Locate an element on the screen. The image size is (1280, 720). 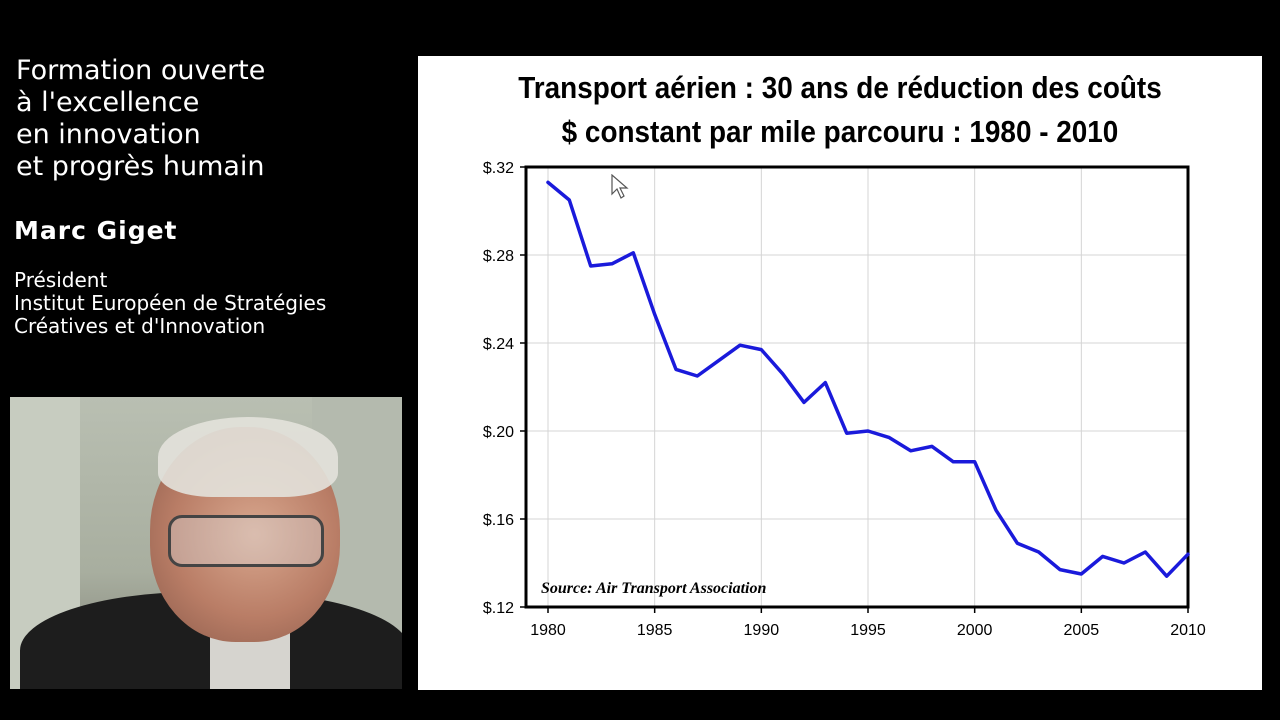
presenter-name: Marc Giget is located at coordinates (96, 230).